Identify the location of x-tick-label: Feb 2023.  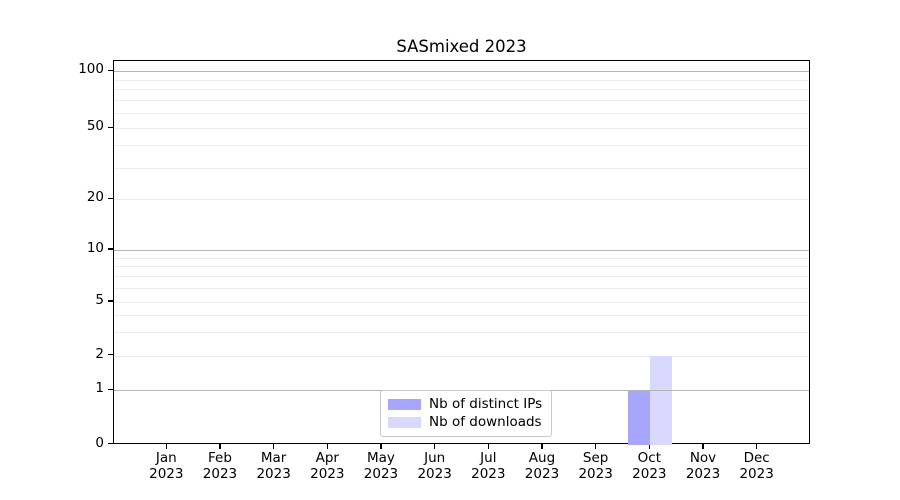
(220, 466).